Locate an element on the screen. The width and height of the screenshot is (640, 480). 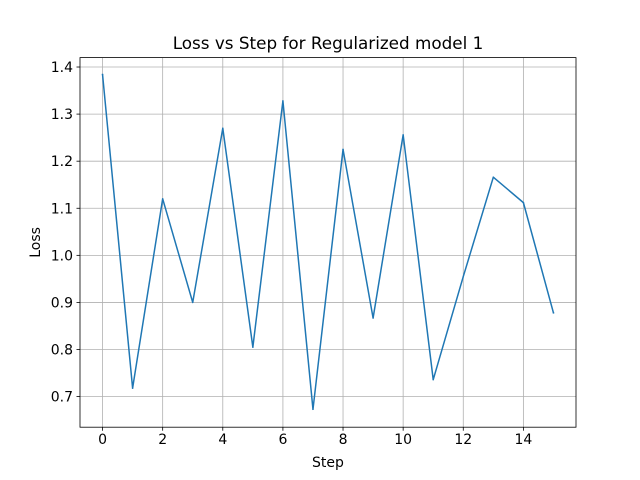
x-axis: 0 2 4 6 8 10 12 14 is located at coordinates (315, 437).